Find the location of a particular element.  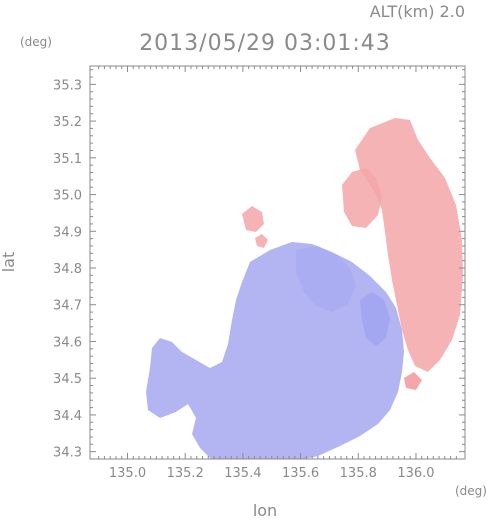

receding-echo-patch-small is located at coordinates (261, 241).